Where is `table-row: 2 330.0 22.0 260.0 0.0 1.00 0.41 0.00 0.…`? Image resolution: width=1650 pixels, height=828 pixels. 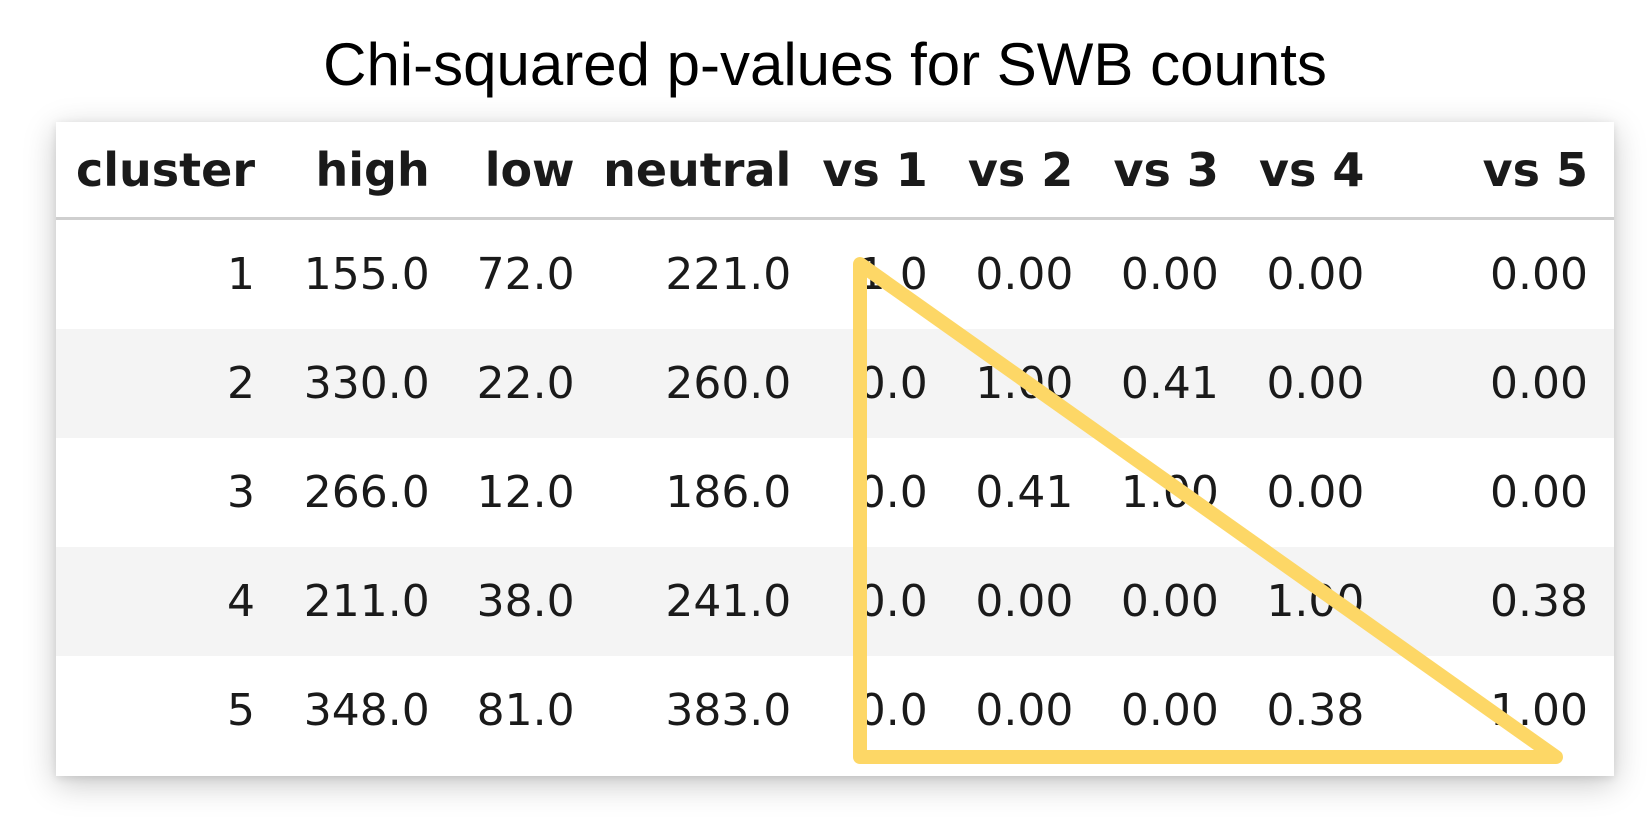 table-row: 2 330.0 22.0 260.0 0.0 1.00 0.41 0.00 0.… is located at coordinates (835, 383).